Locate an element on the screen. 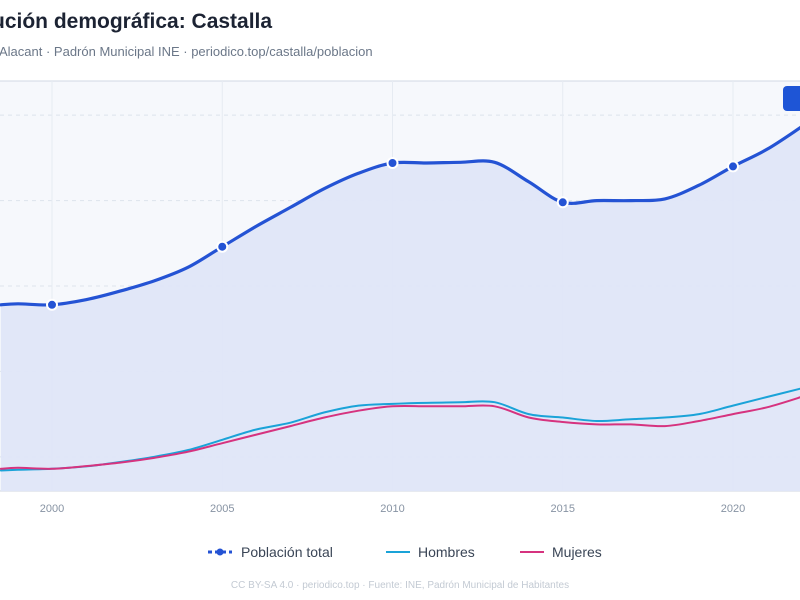  point-total-2020 is located at coordinates (733, 166).